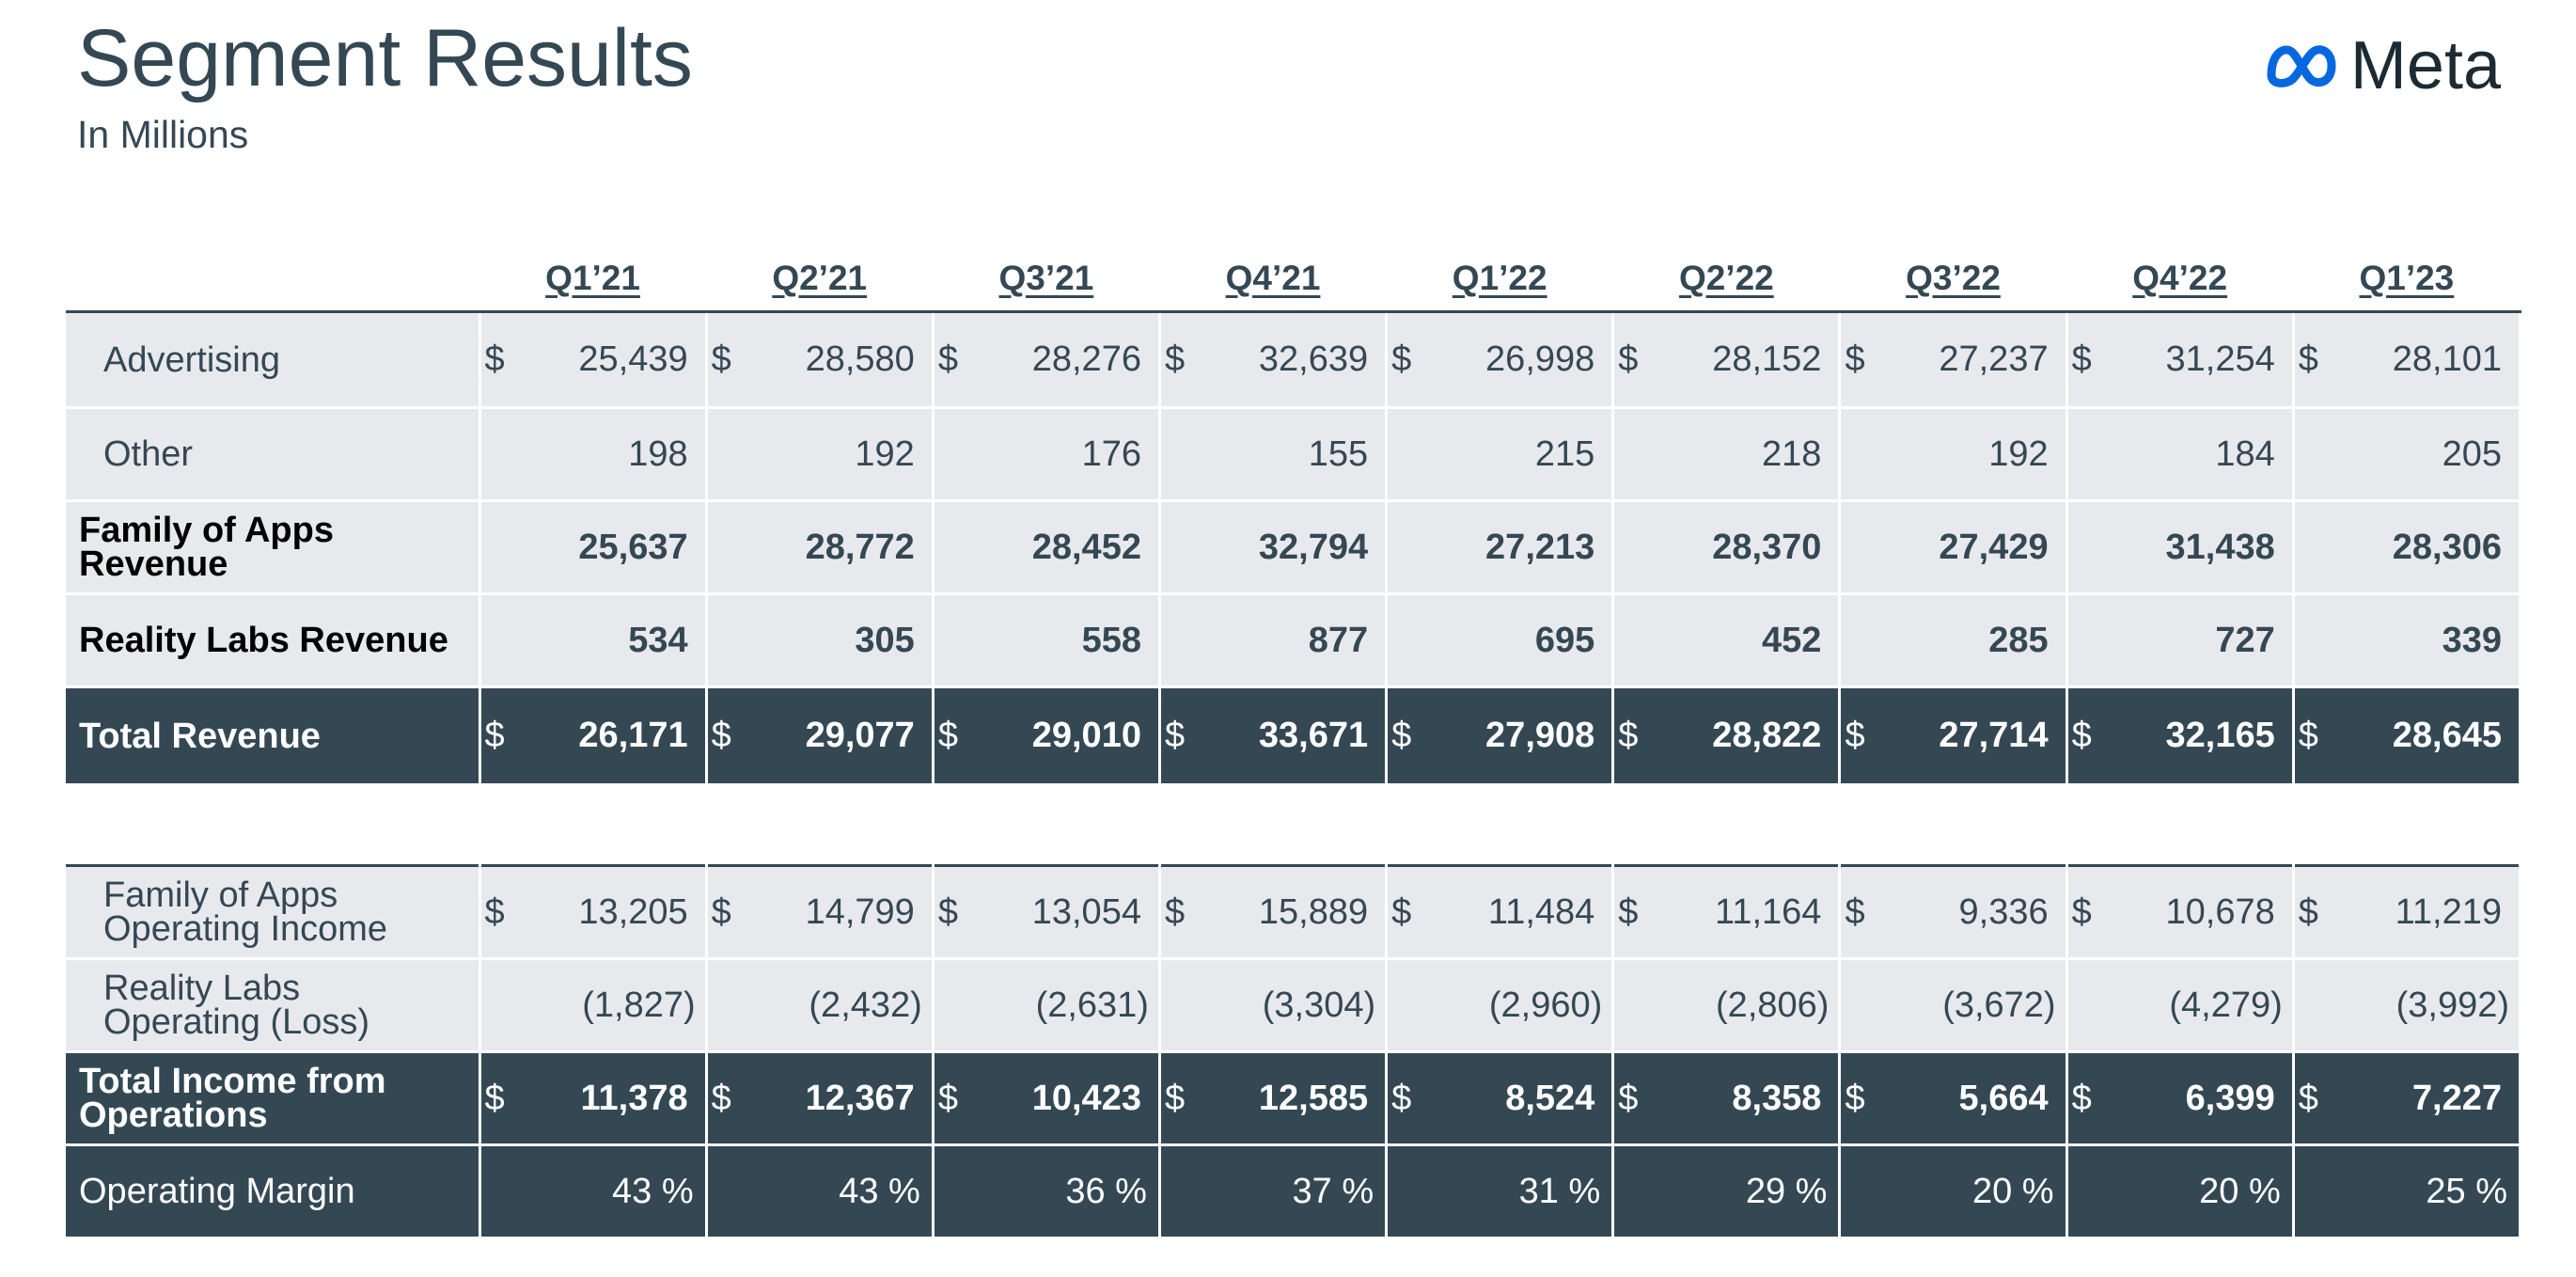  Describe the element at coordinates (2004, 911) in the screenshot. I see `cell-value: 9,336` at that location.